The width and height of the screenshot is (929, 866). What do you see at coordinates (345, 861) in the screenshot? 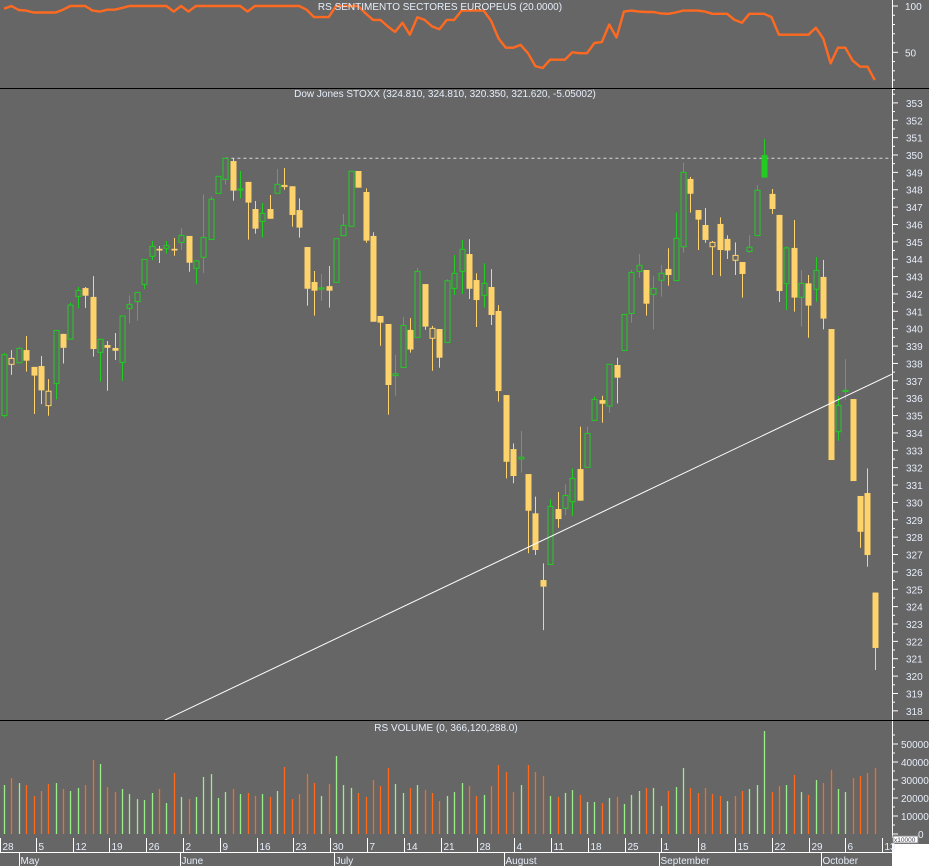
I see `month-label: July` at bounding box center [345, 861].